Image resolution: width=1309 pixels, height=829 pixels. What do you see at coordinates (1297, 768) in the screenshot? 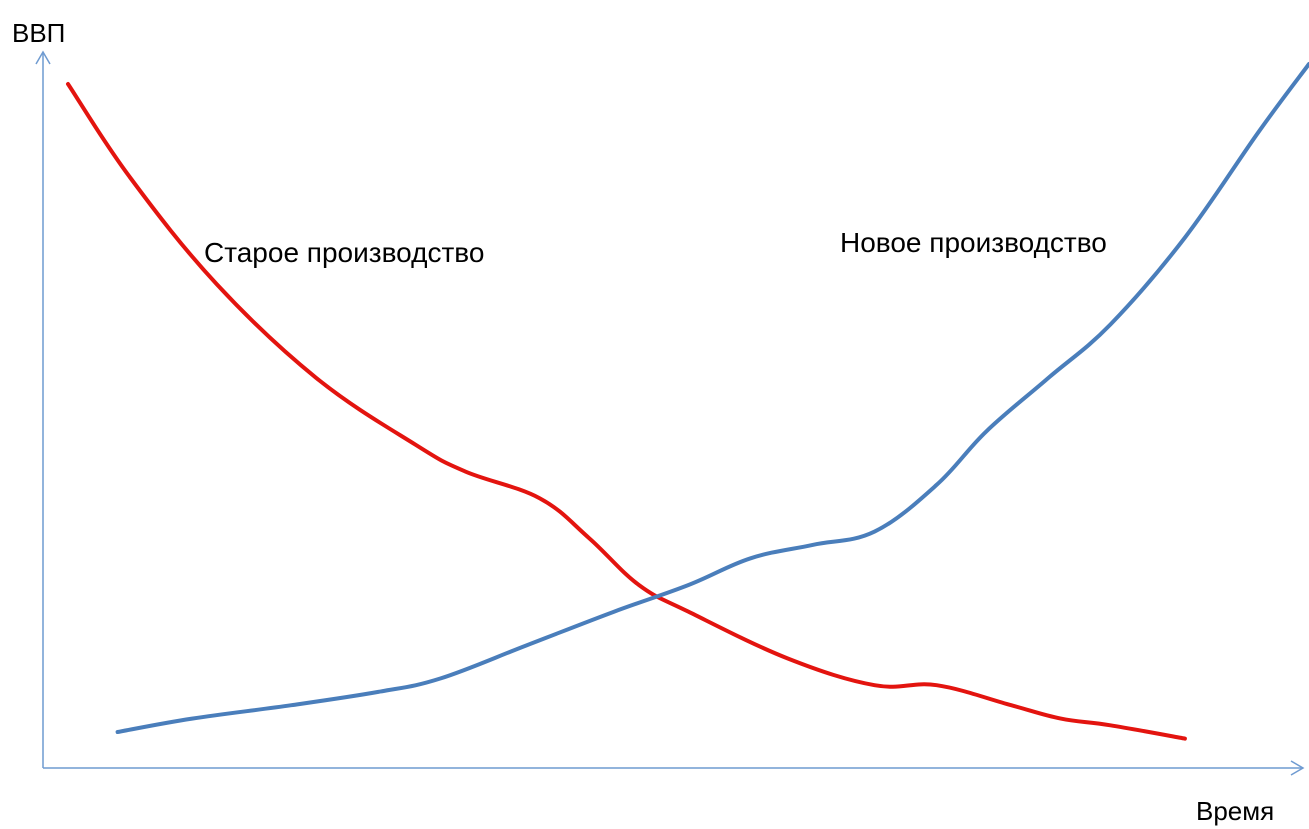
I see `x-axis-arrow` at bounding box center [1297, 768].